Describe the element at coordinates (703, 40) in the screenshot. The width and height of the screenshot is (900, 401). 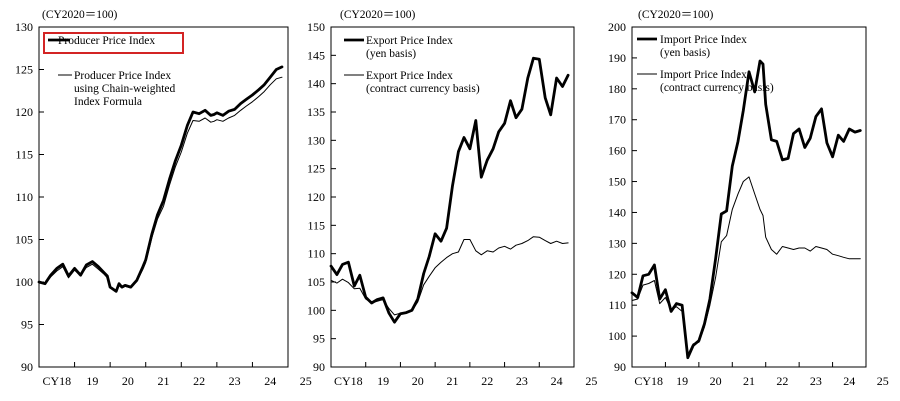
I see `legend-label-1: Import Price Index` at that location.